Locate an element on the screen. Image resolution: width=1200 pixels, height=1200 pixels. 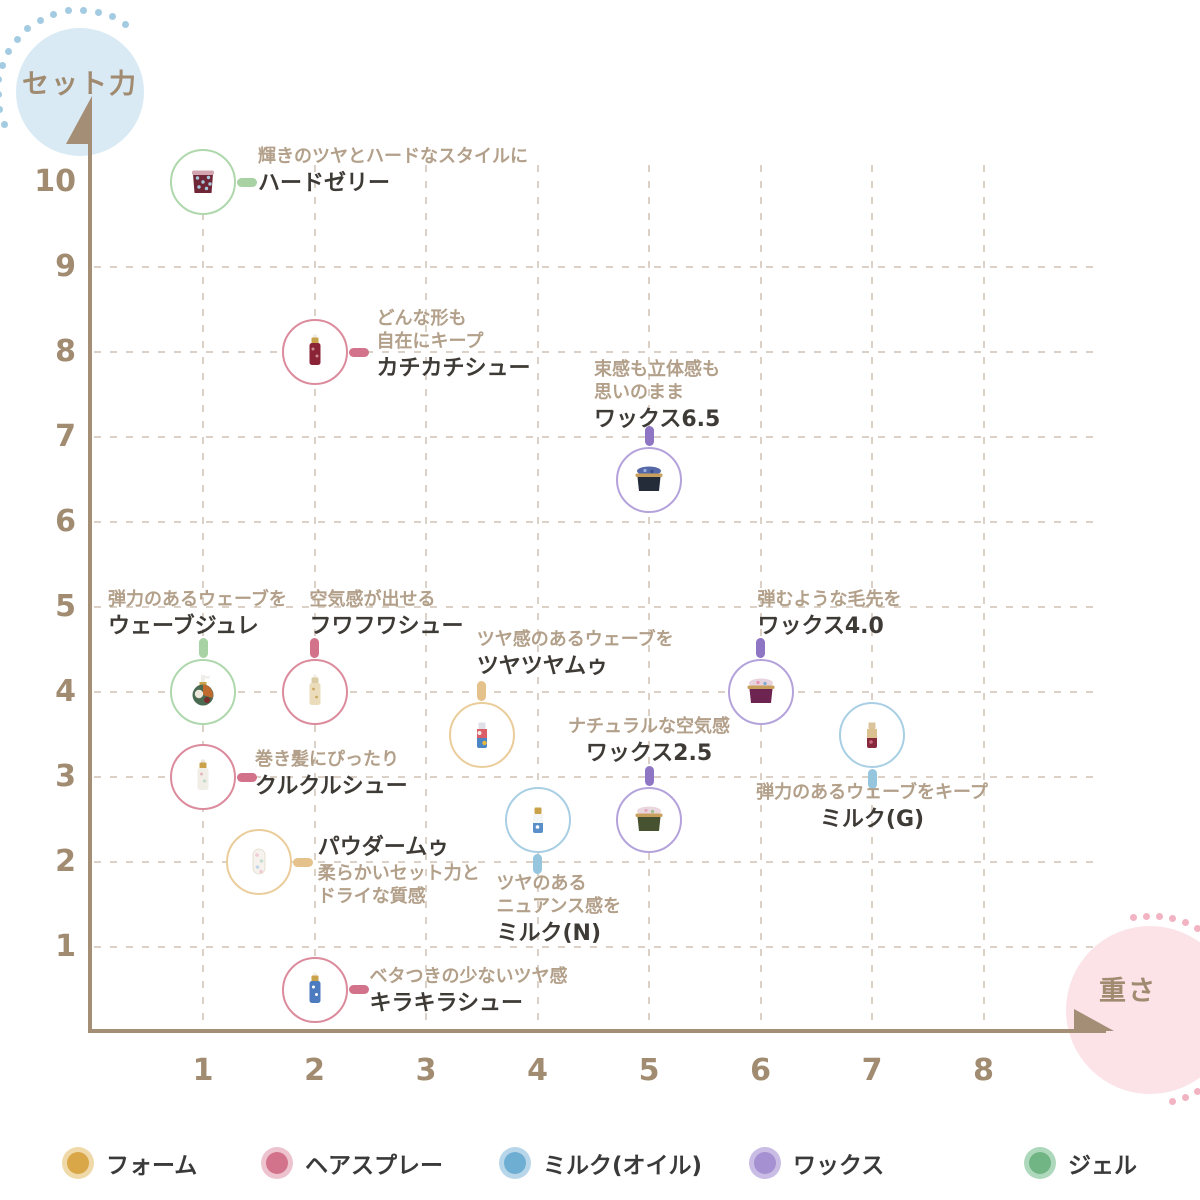
product-description: ナチュラルな空気感 is located at coordinates (649, 726).